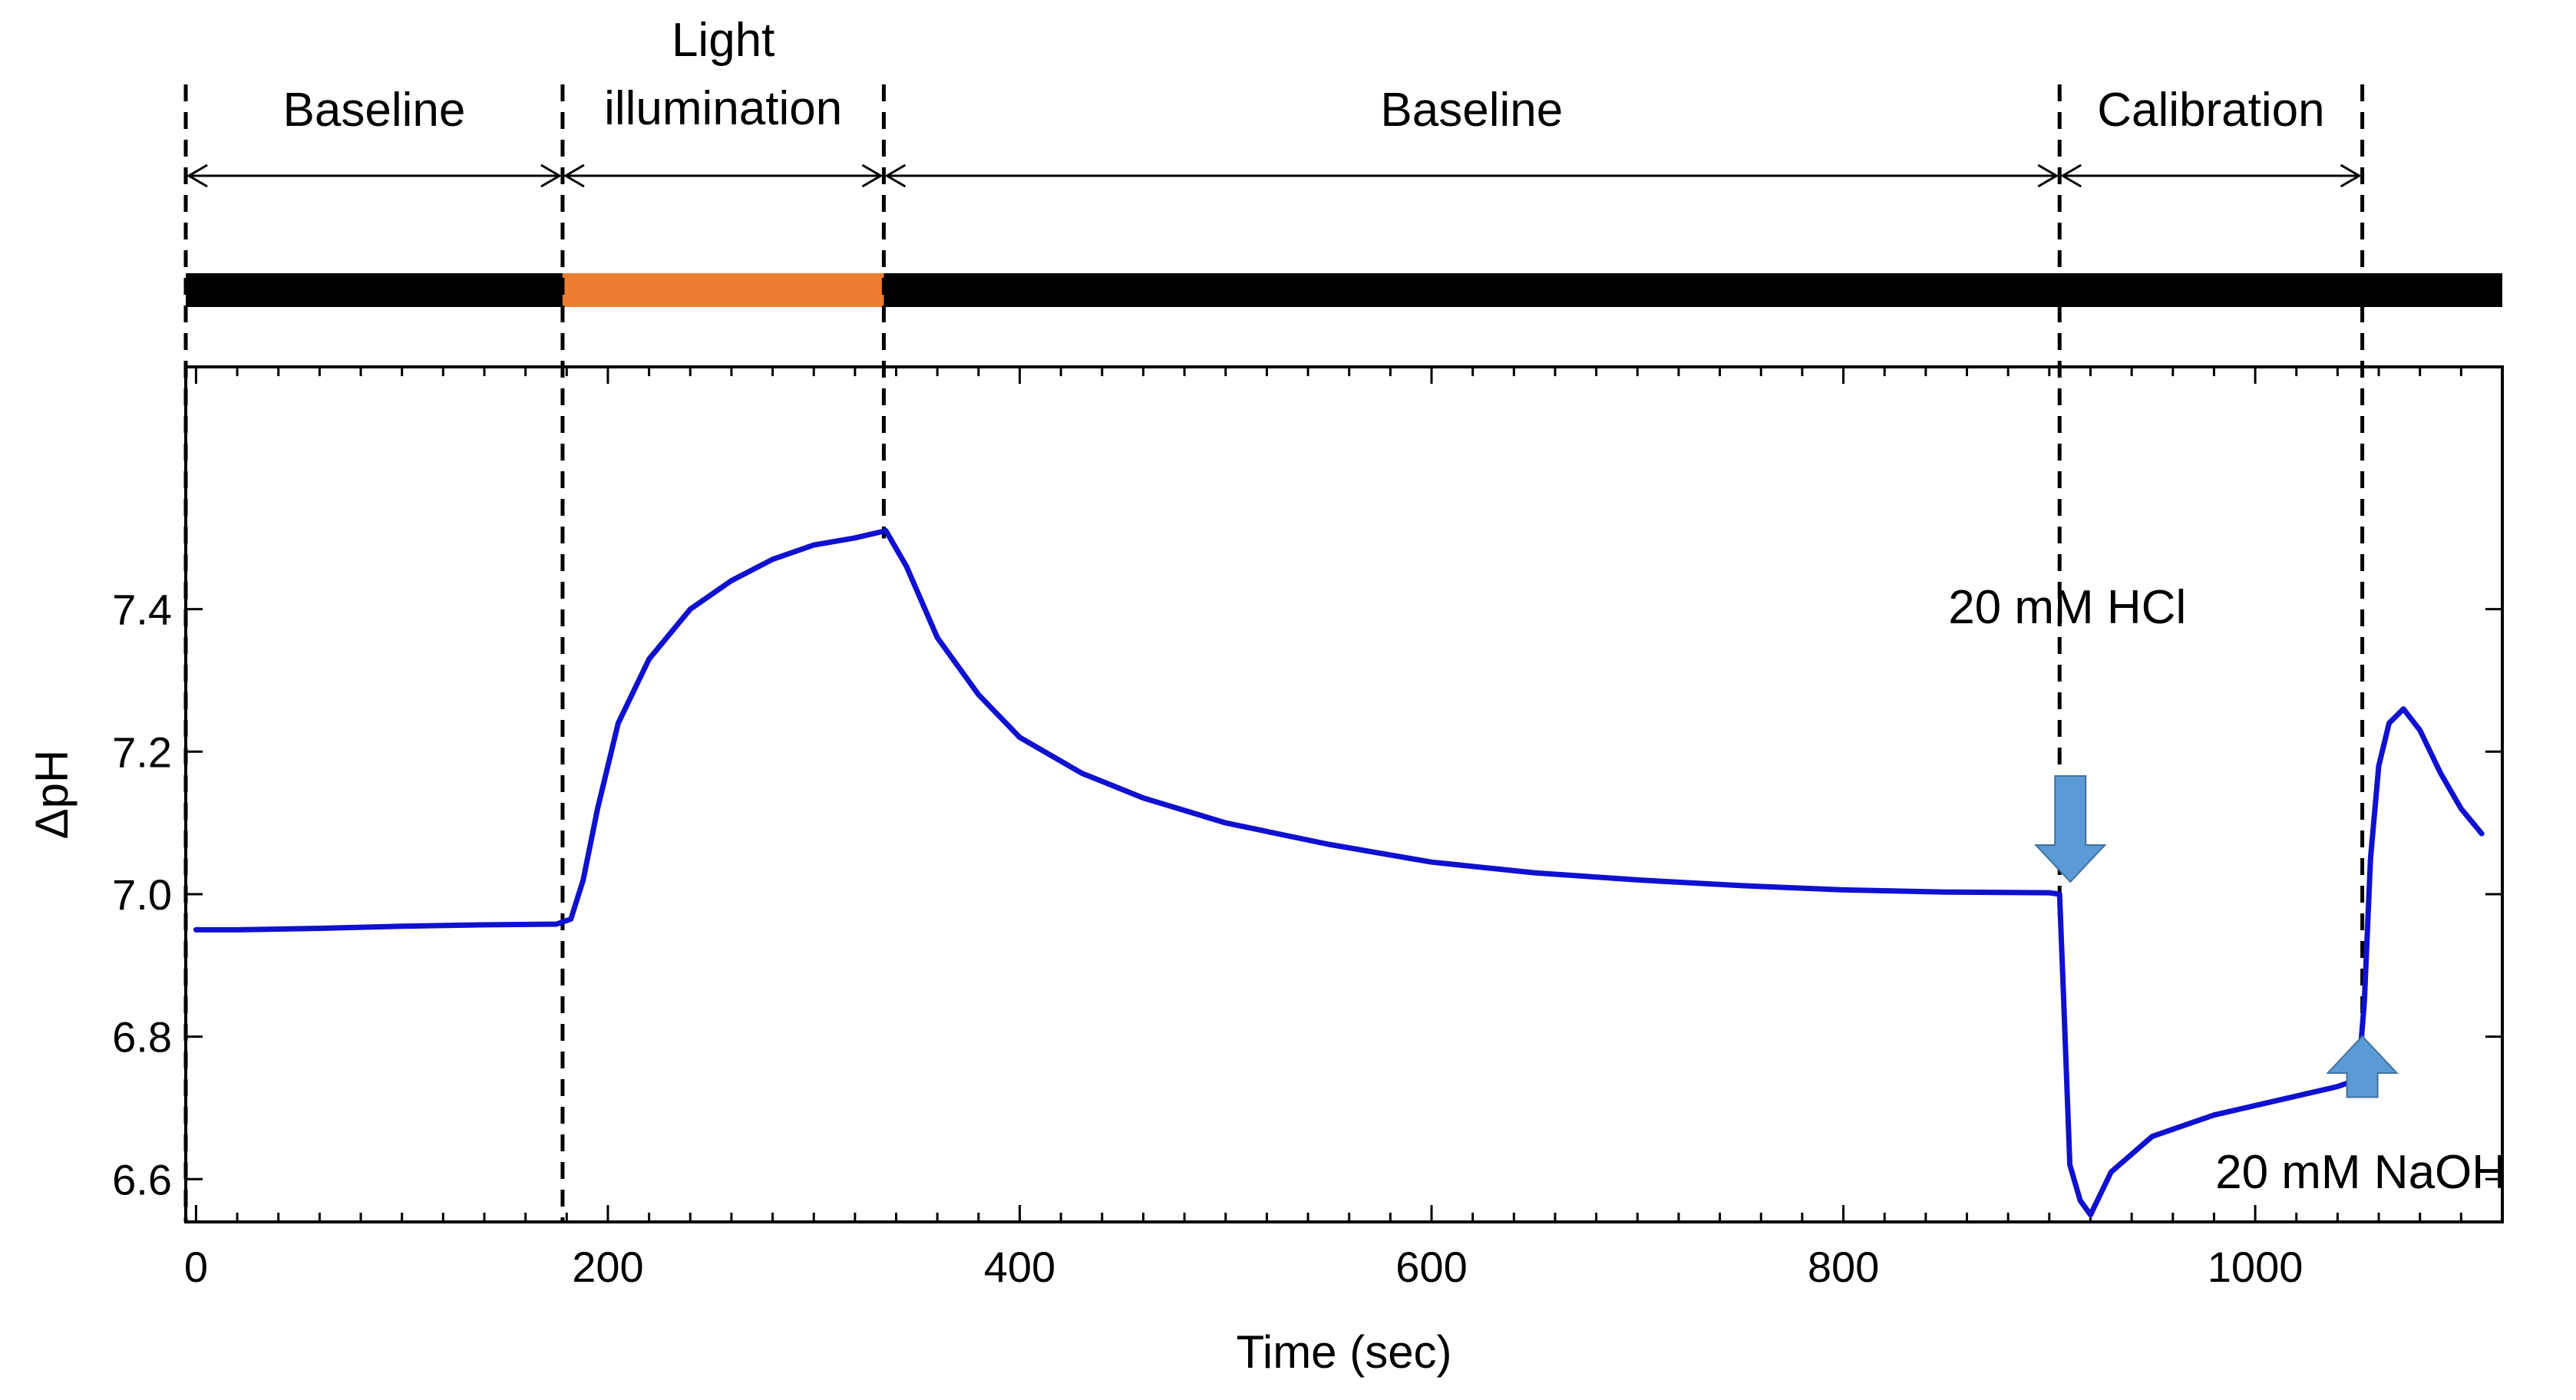 This screenshot has width=2576, height=1400. I want to click on phase-bar, so click(1344, 290).